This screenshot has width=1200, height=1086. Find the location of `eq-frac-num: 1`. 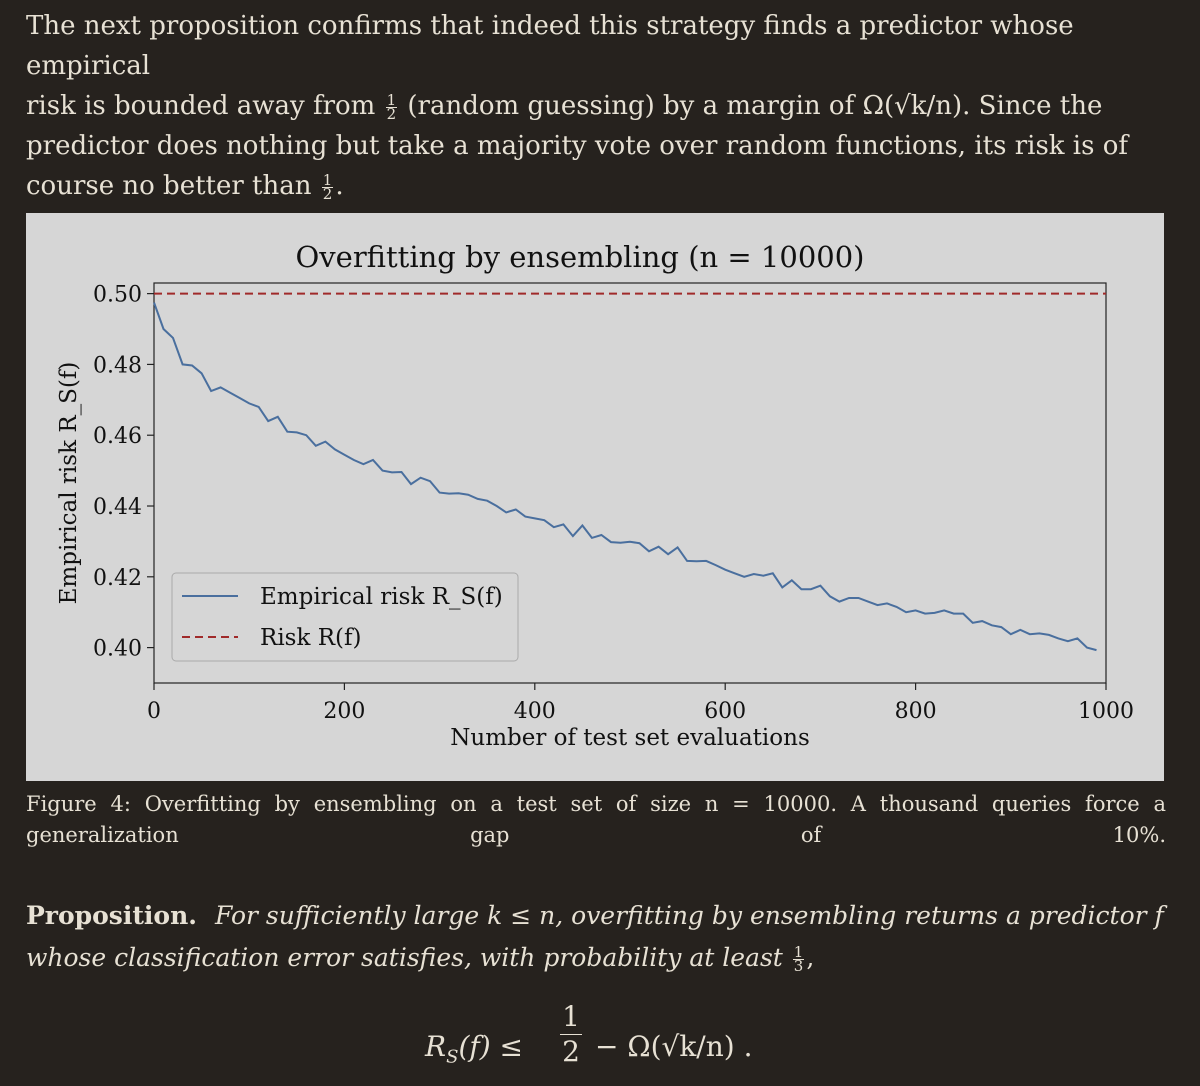

eq-frac-num: 1 is located at coordinates (571, 1017).